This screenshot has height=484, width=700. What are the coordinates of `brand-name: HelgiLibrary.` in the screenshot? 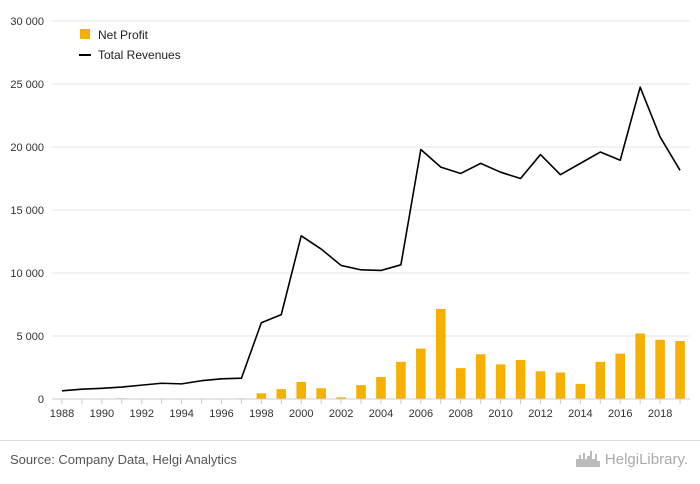 It's located at (646, 459).